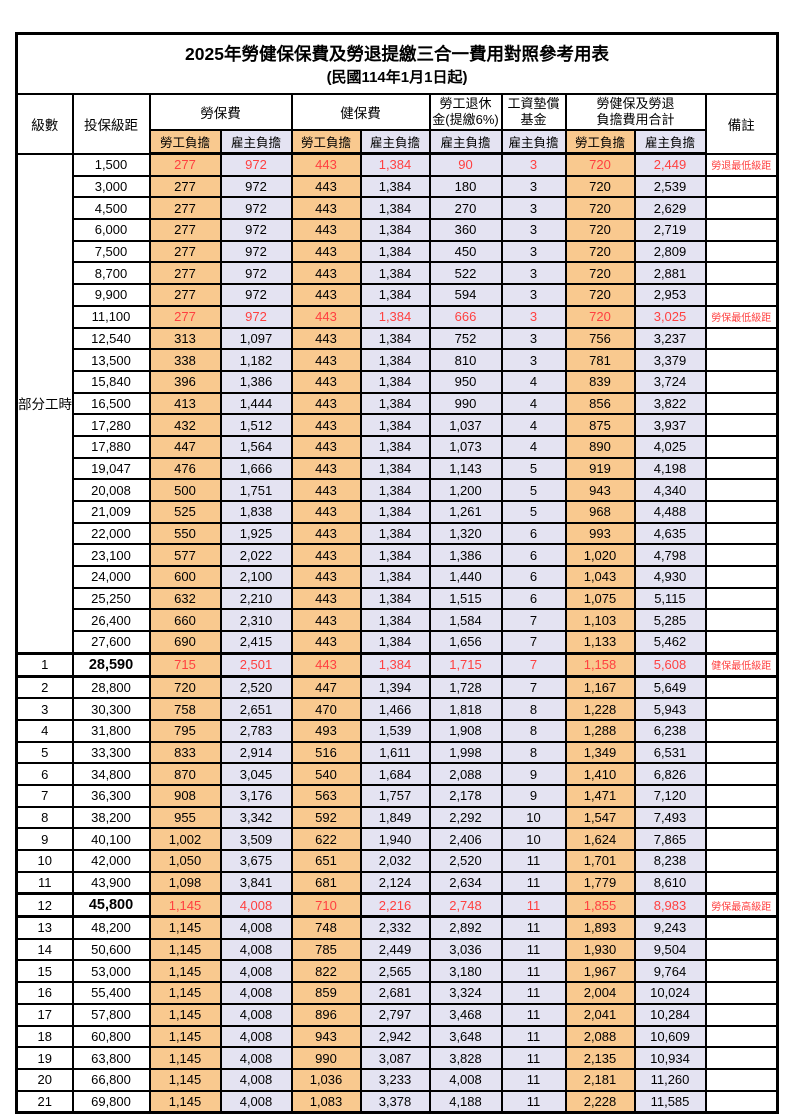  Describe the element at coordinates (670, 1058) in the screenshot. I see `value-cell: 10,934` at that location.